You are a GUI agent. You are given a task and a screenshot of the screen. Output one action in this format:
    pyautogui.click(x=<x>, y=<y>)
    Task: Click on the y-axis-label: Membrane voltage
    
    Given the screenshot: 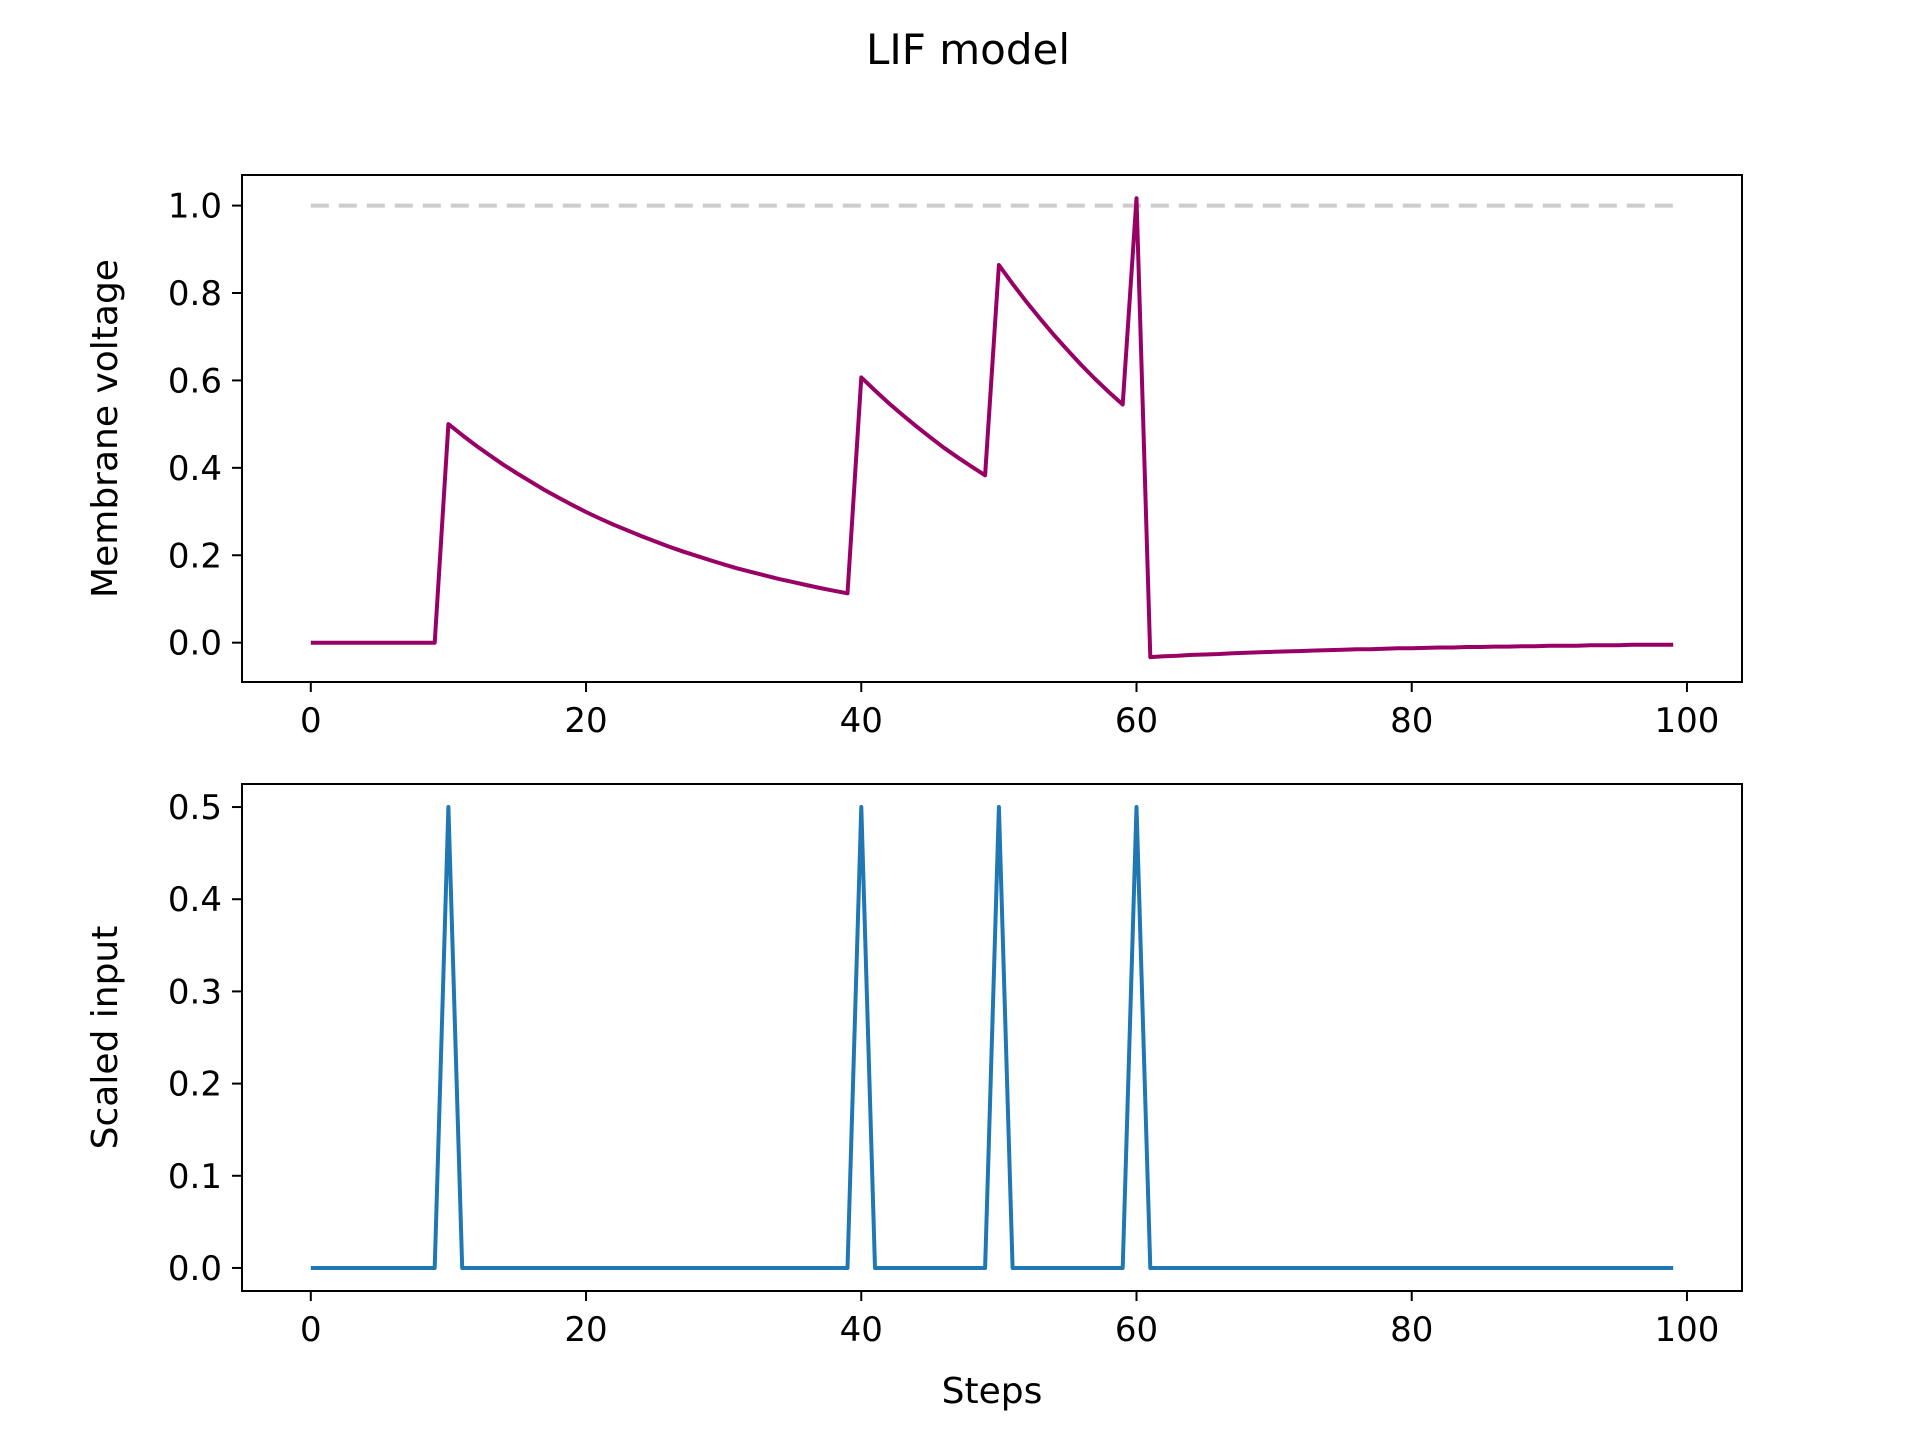 What is the action you would take?
    pyautogui.click(x=105, y=428)
    